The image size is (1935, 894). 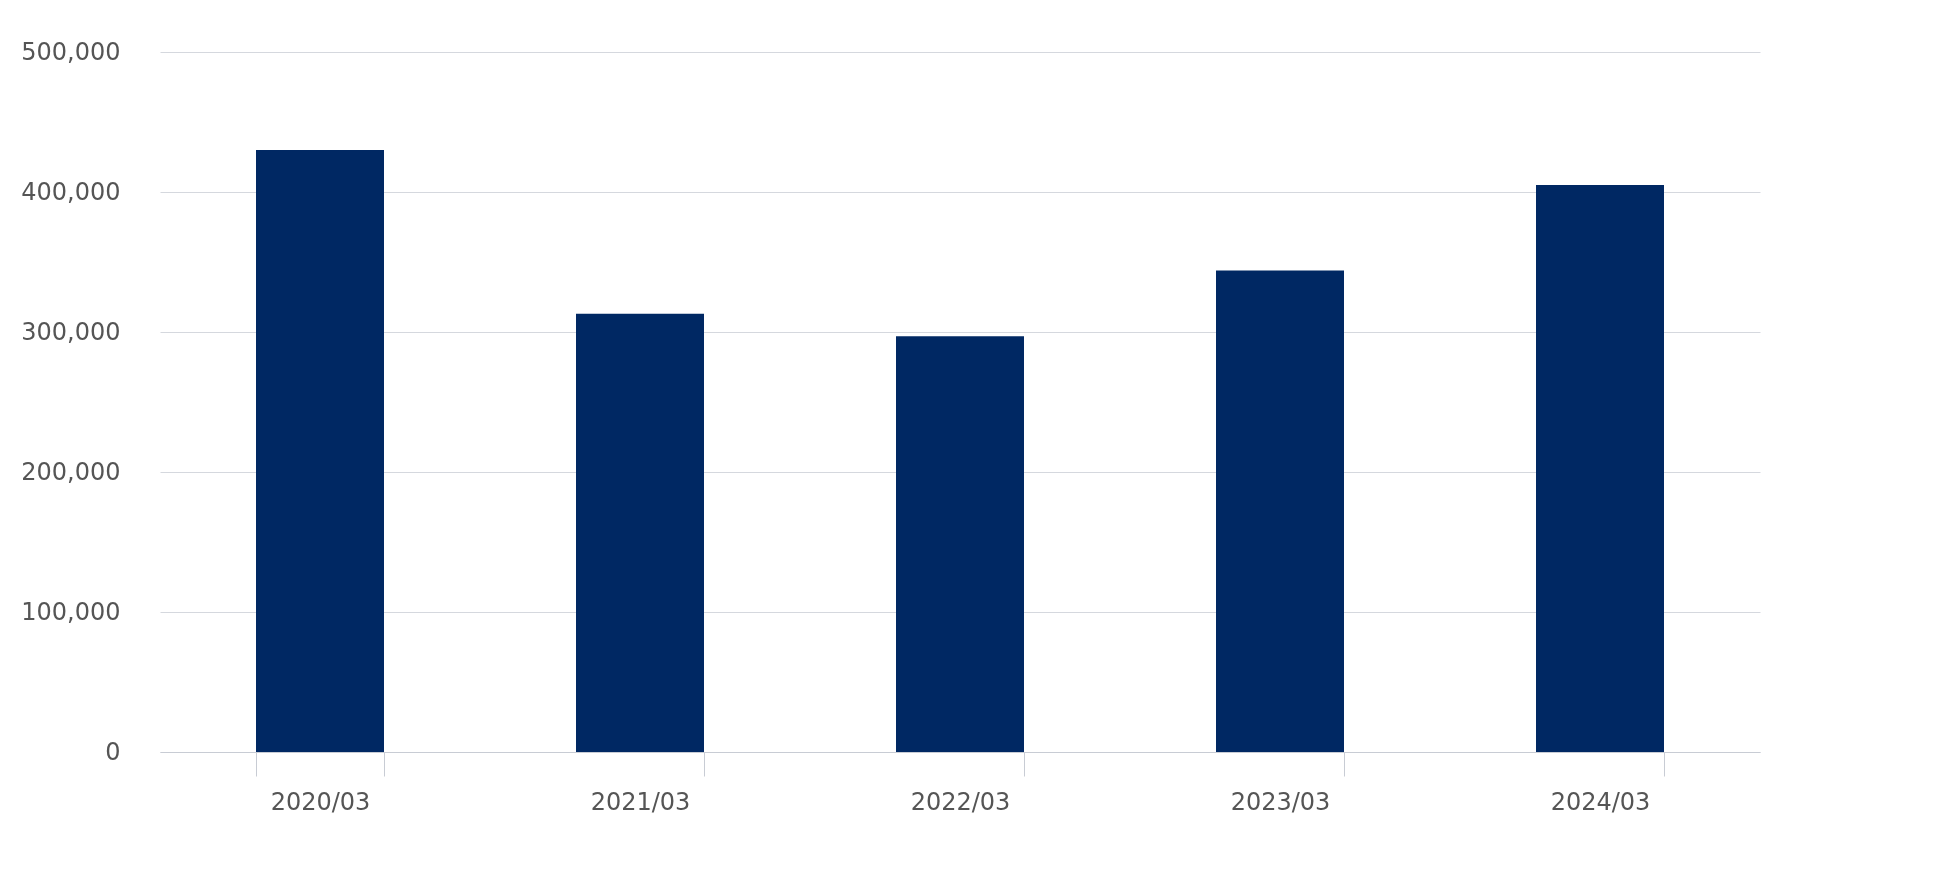 What do you see at coordinates (640, 801) in the screenshot?
I see `x-tick-label: 2021/03` at bounding box center [640, 801].